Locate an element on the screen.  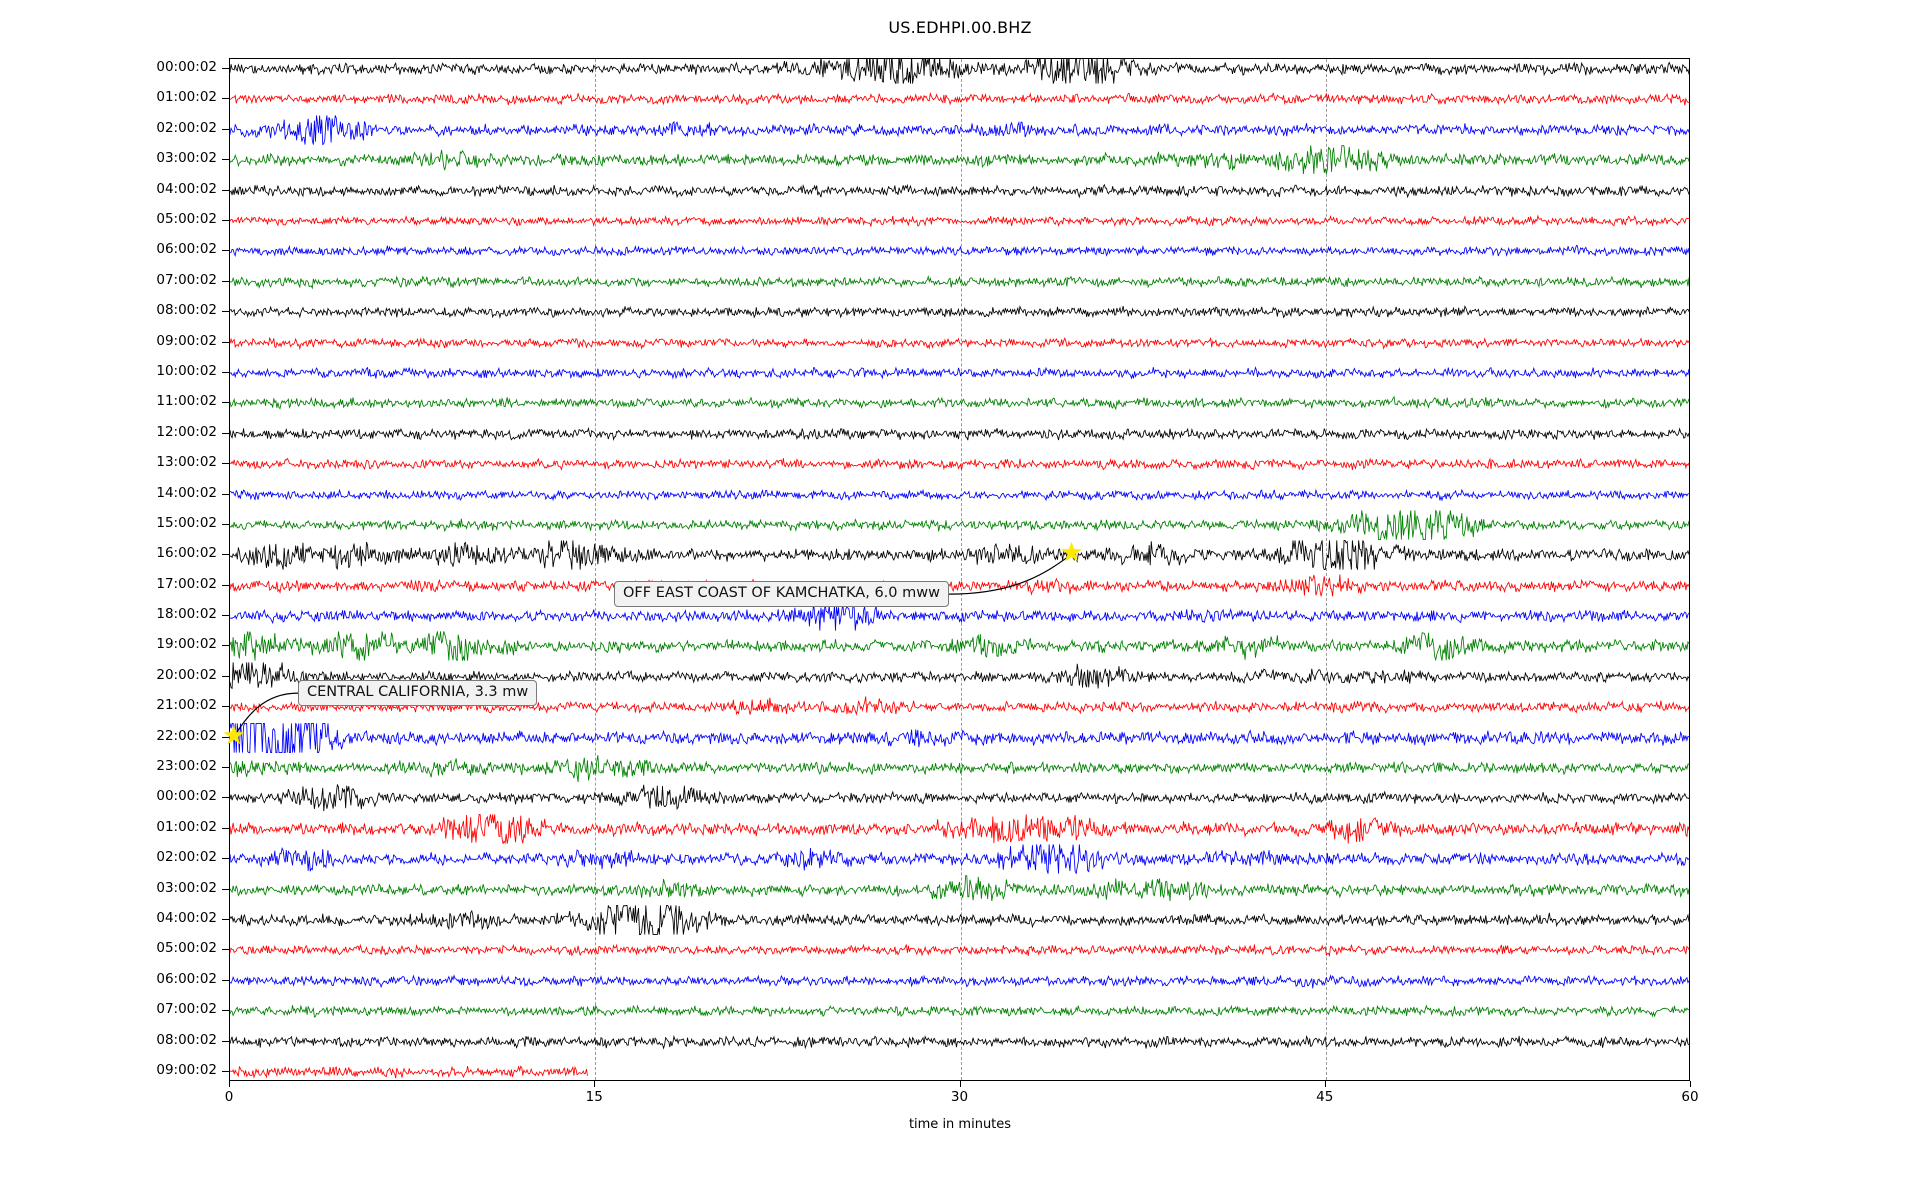
x-axis-tick-label: 0 is located at coordinates (229, 1097).